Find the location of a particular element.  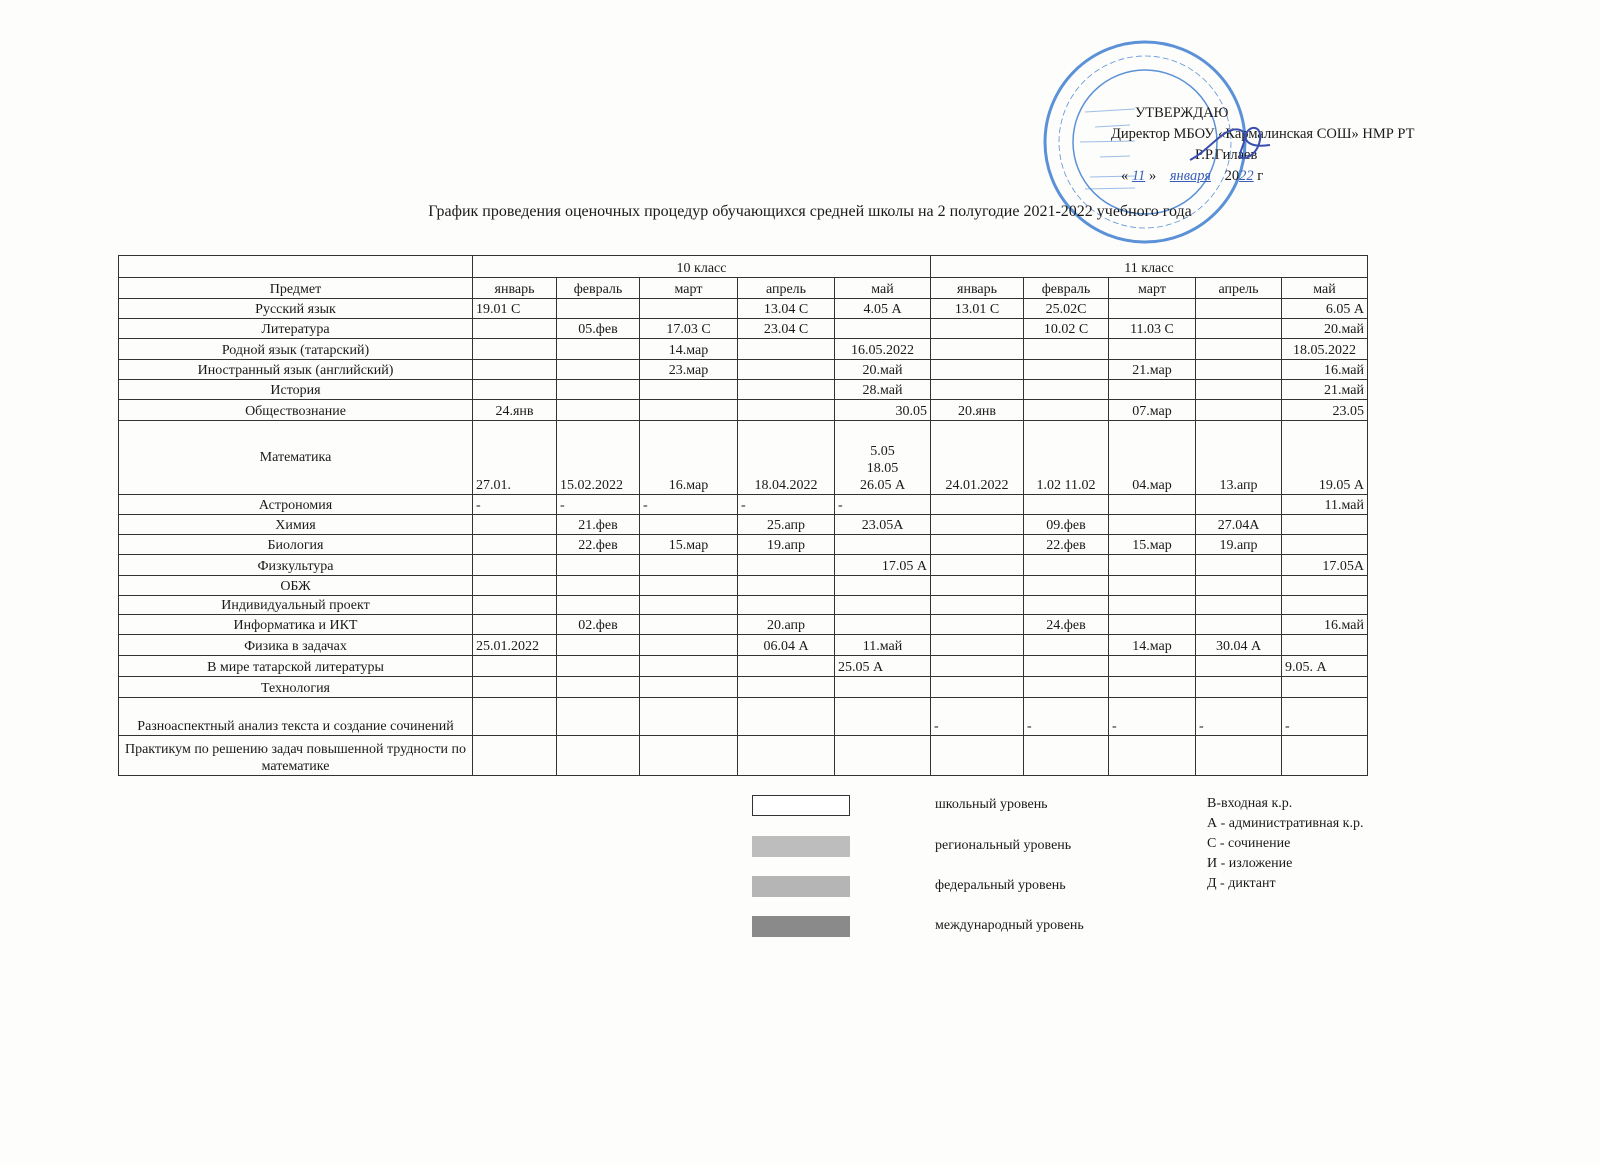

month-header: март is located at coordinates (1152, 288).